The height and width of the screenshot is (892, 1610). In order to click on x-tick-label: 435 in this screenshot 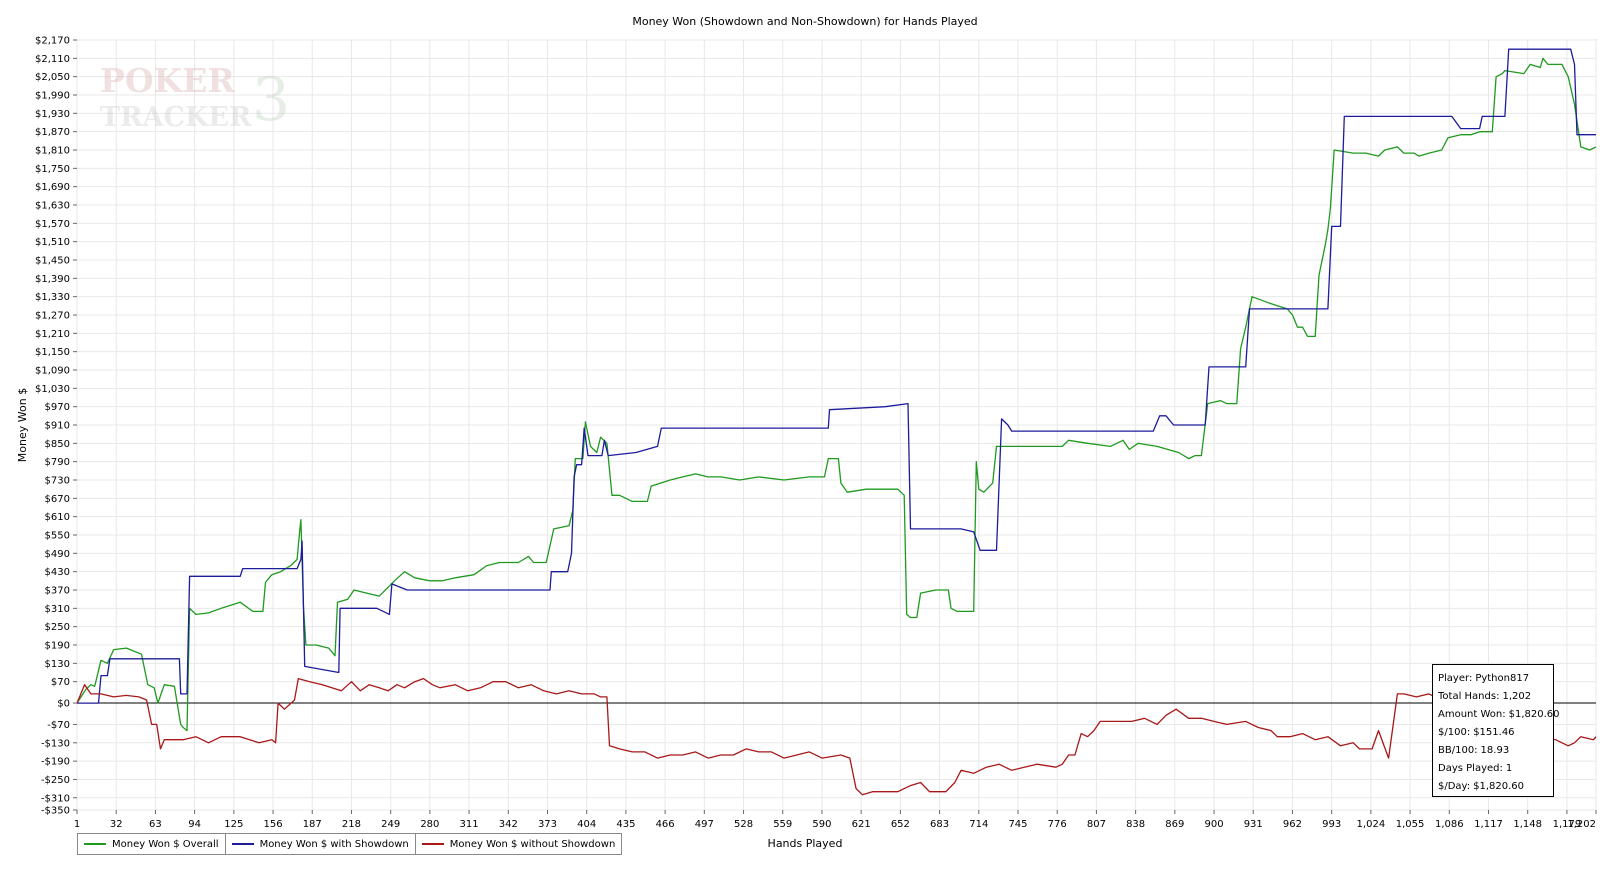, I will do `click(625, 824)`.